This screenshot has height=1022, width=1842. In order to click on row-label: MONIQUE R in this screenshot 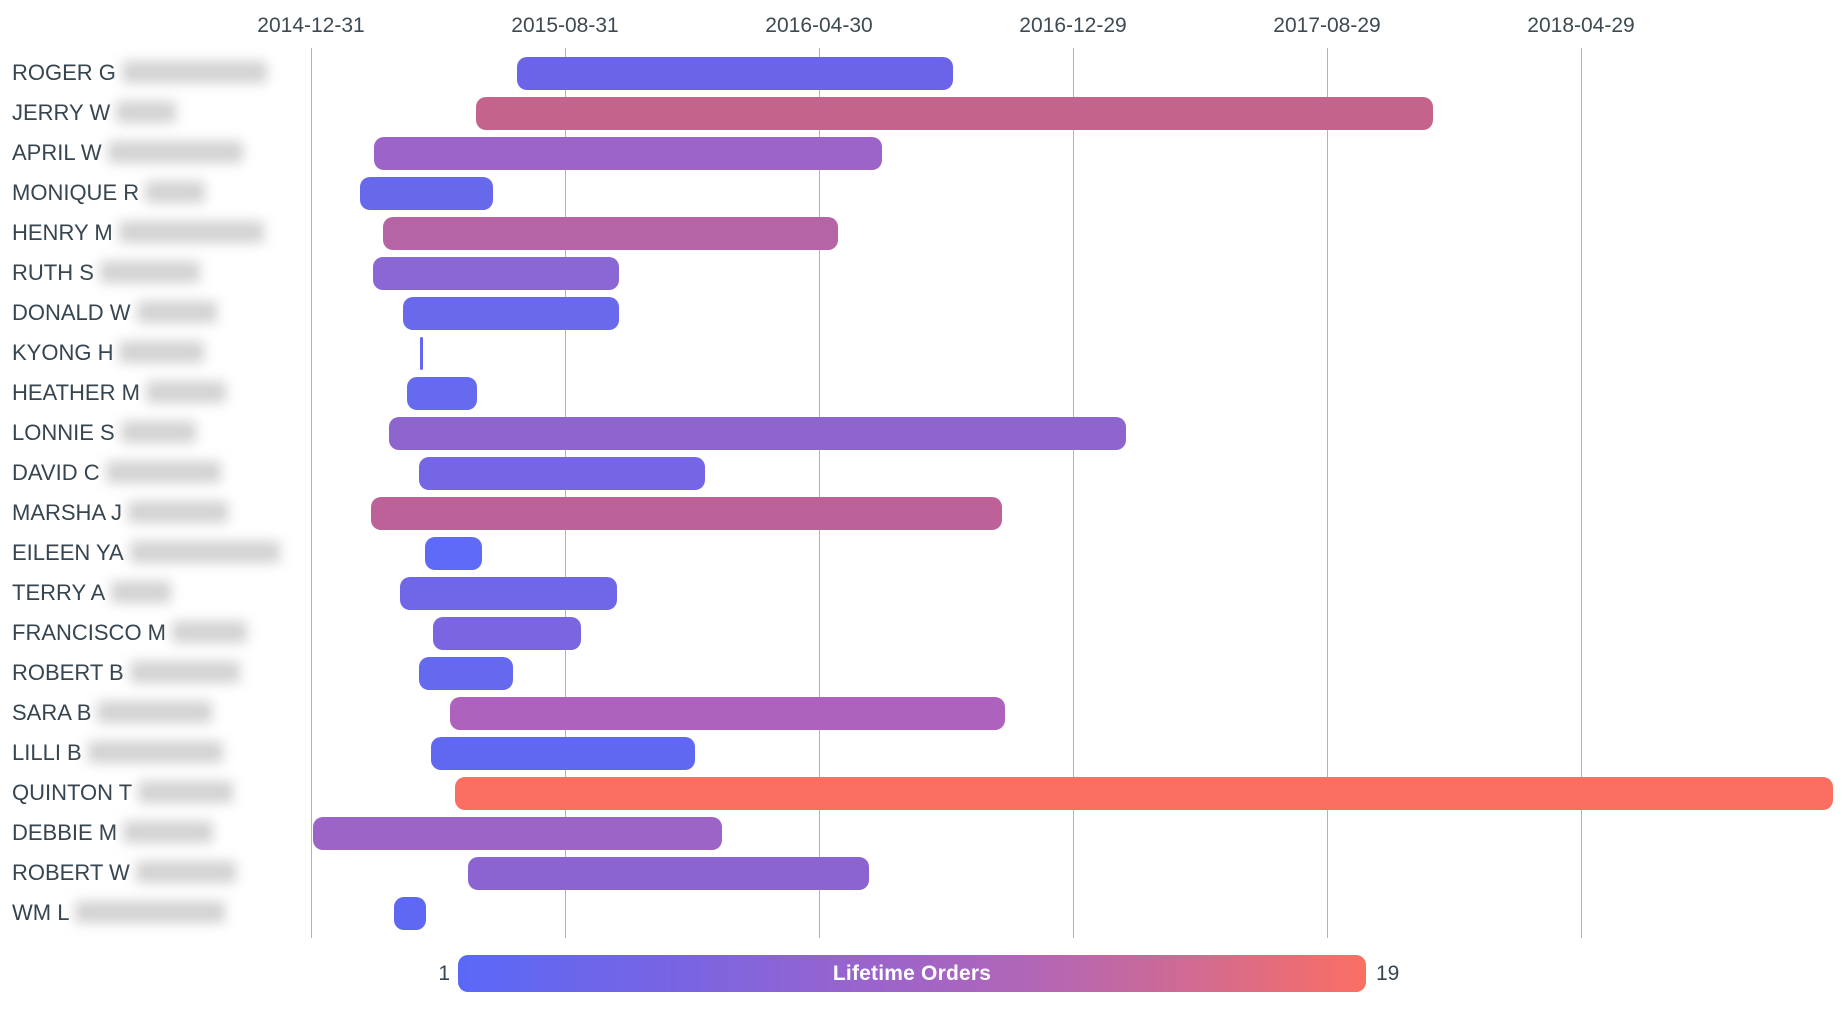, I will do `click(109, 193)`.